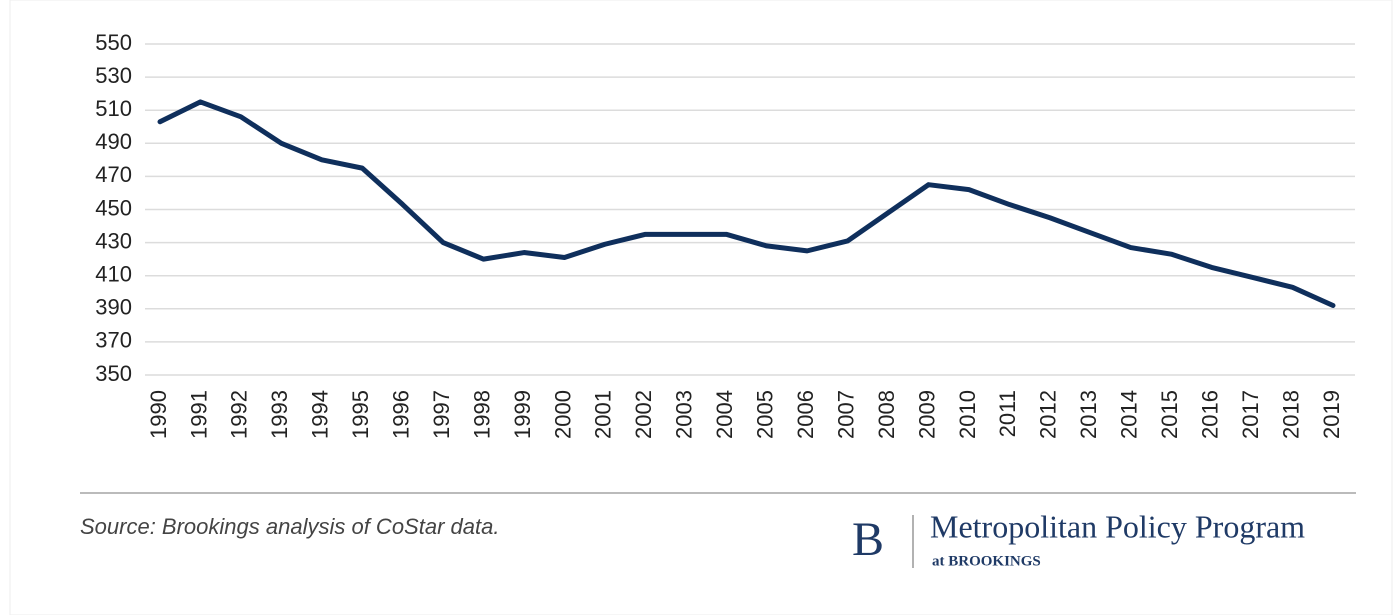 The image size is (1400, 615). I want to click on x-tick-label: 2002, so click(643, 414).